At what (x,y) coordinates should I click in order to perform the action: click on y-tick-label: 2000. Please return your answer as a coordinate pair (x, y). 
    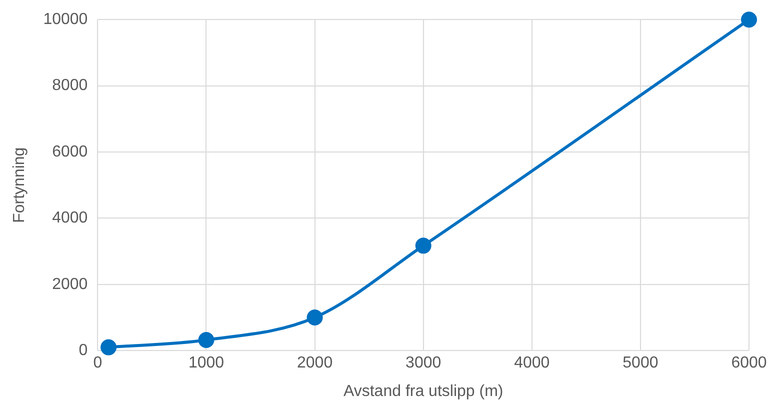
    Looking at the image, I should click on (70, 284).